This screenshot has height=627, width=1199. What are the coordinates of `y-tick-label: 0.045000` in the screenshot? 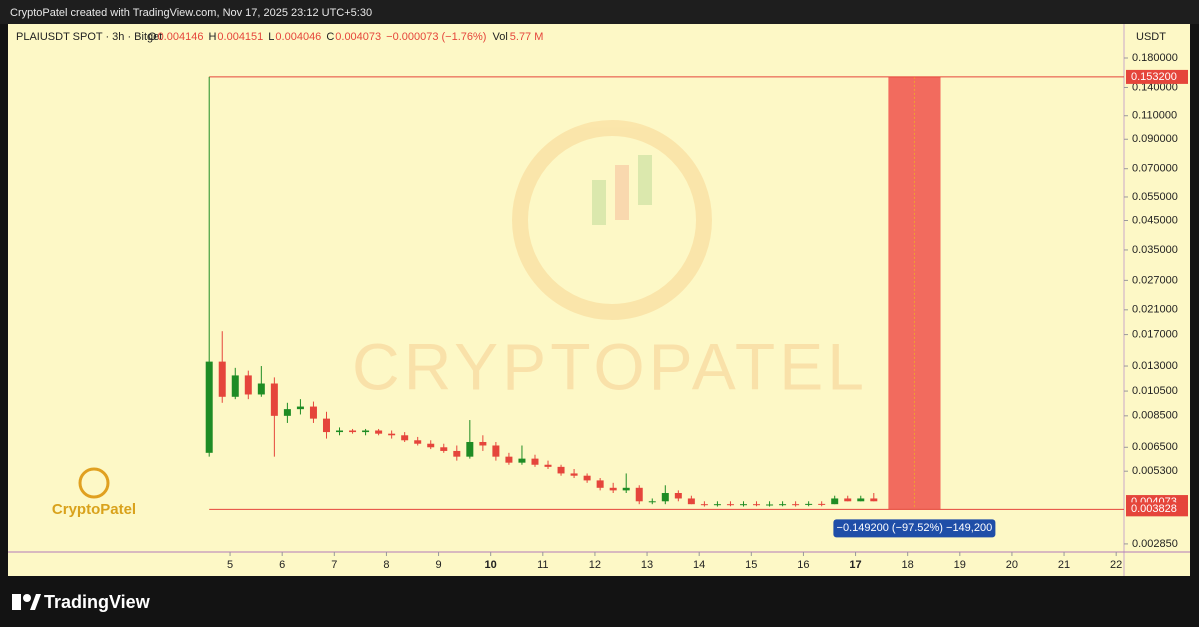 It's located at (1155, 220).